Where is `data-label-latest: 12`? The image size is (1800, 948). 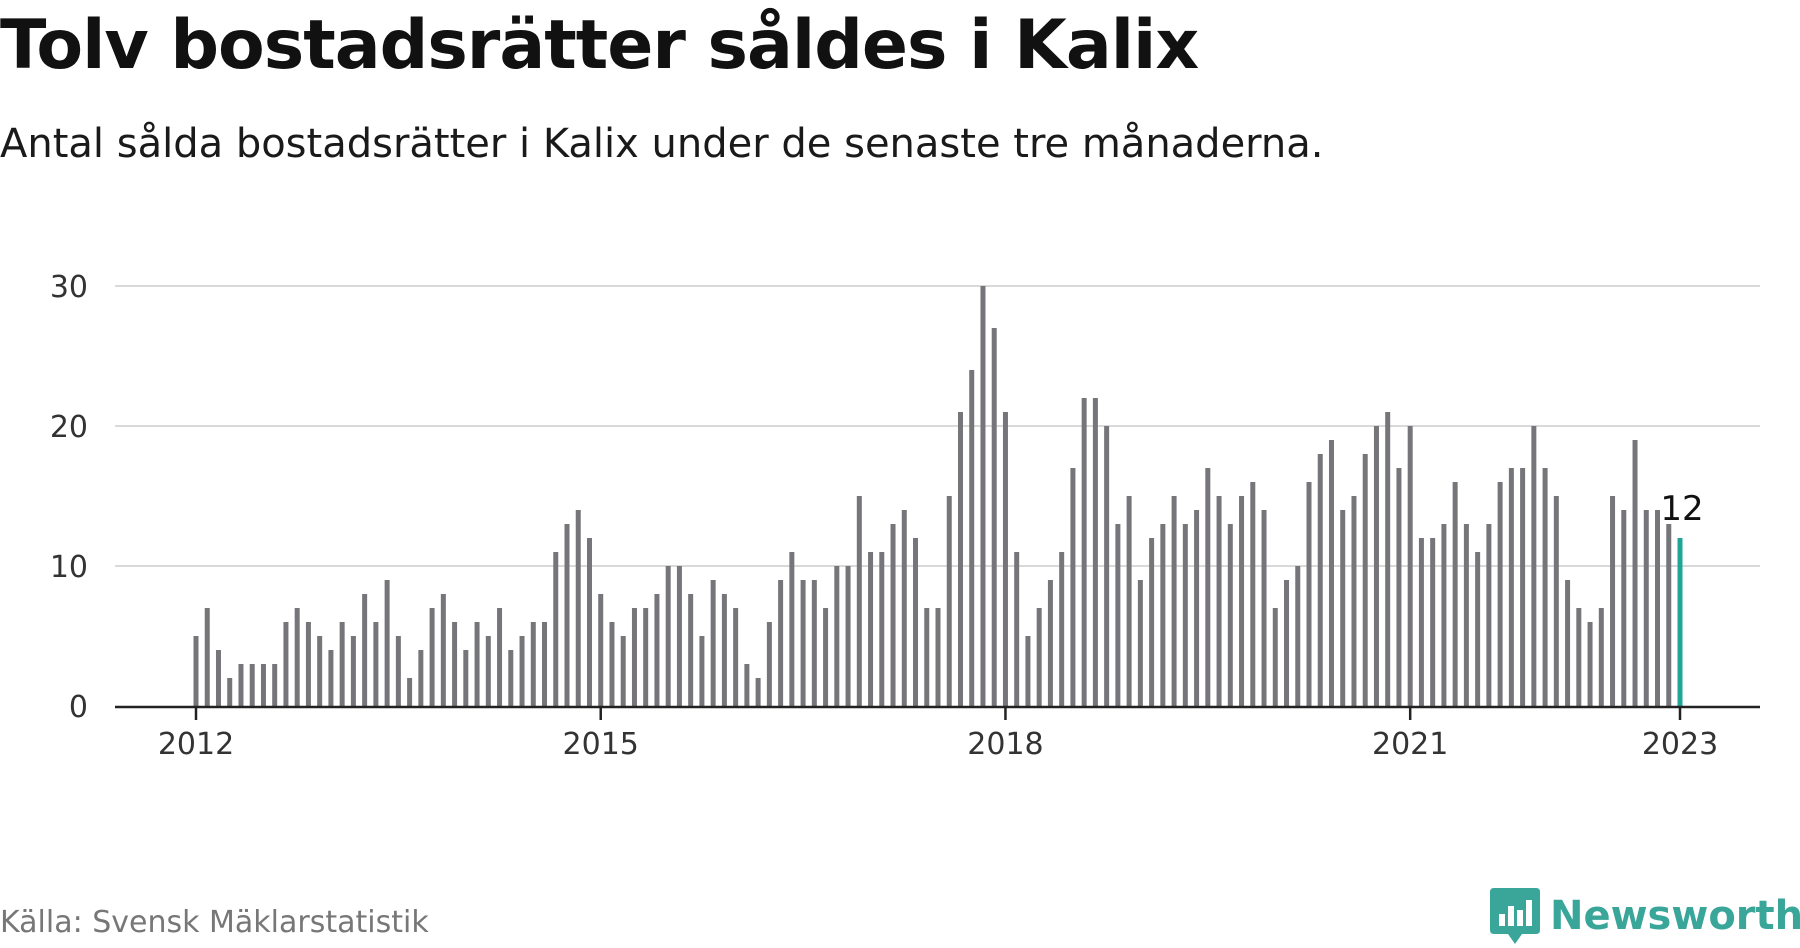
data-label-latest: 12 is located at coordinates (1681, 509).